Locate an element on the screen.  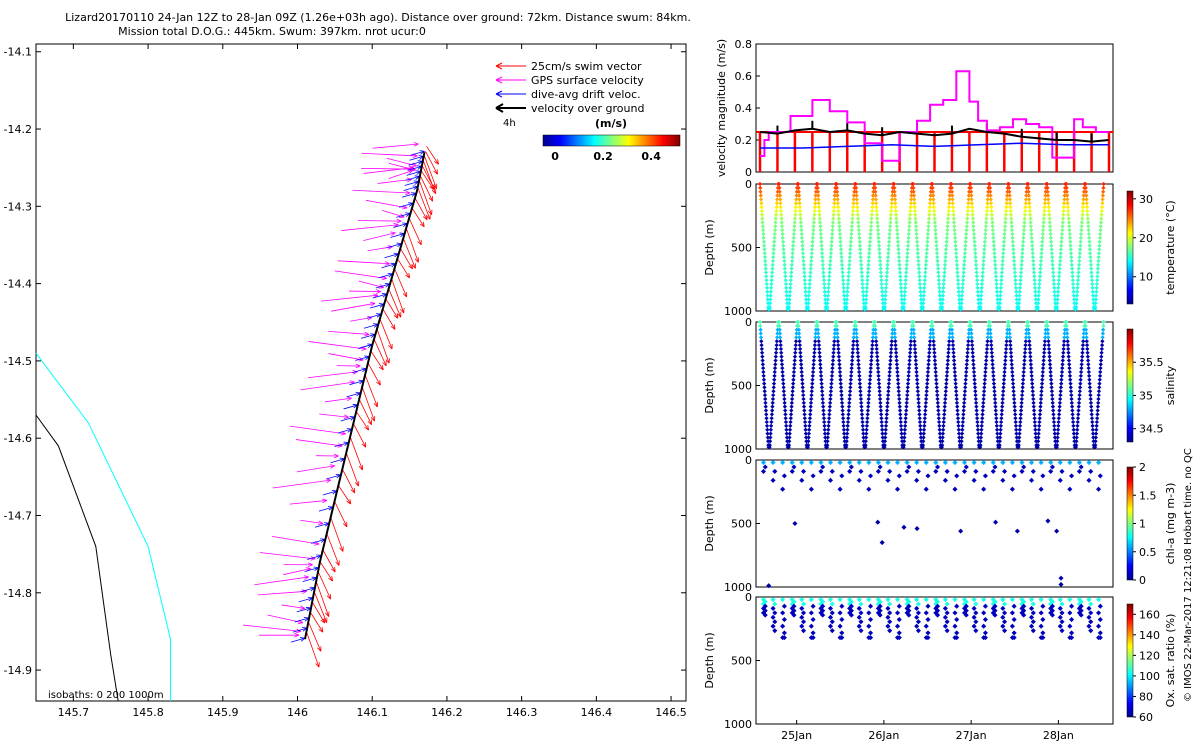
velocity-y-tick-label: 0.2 is located at coordinates (744, 140).